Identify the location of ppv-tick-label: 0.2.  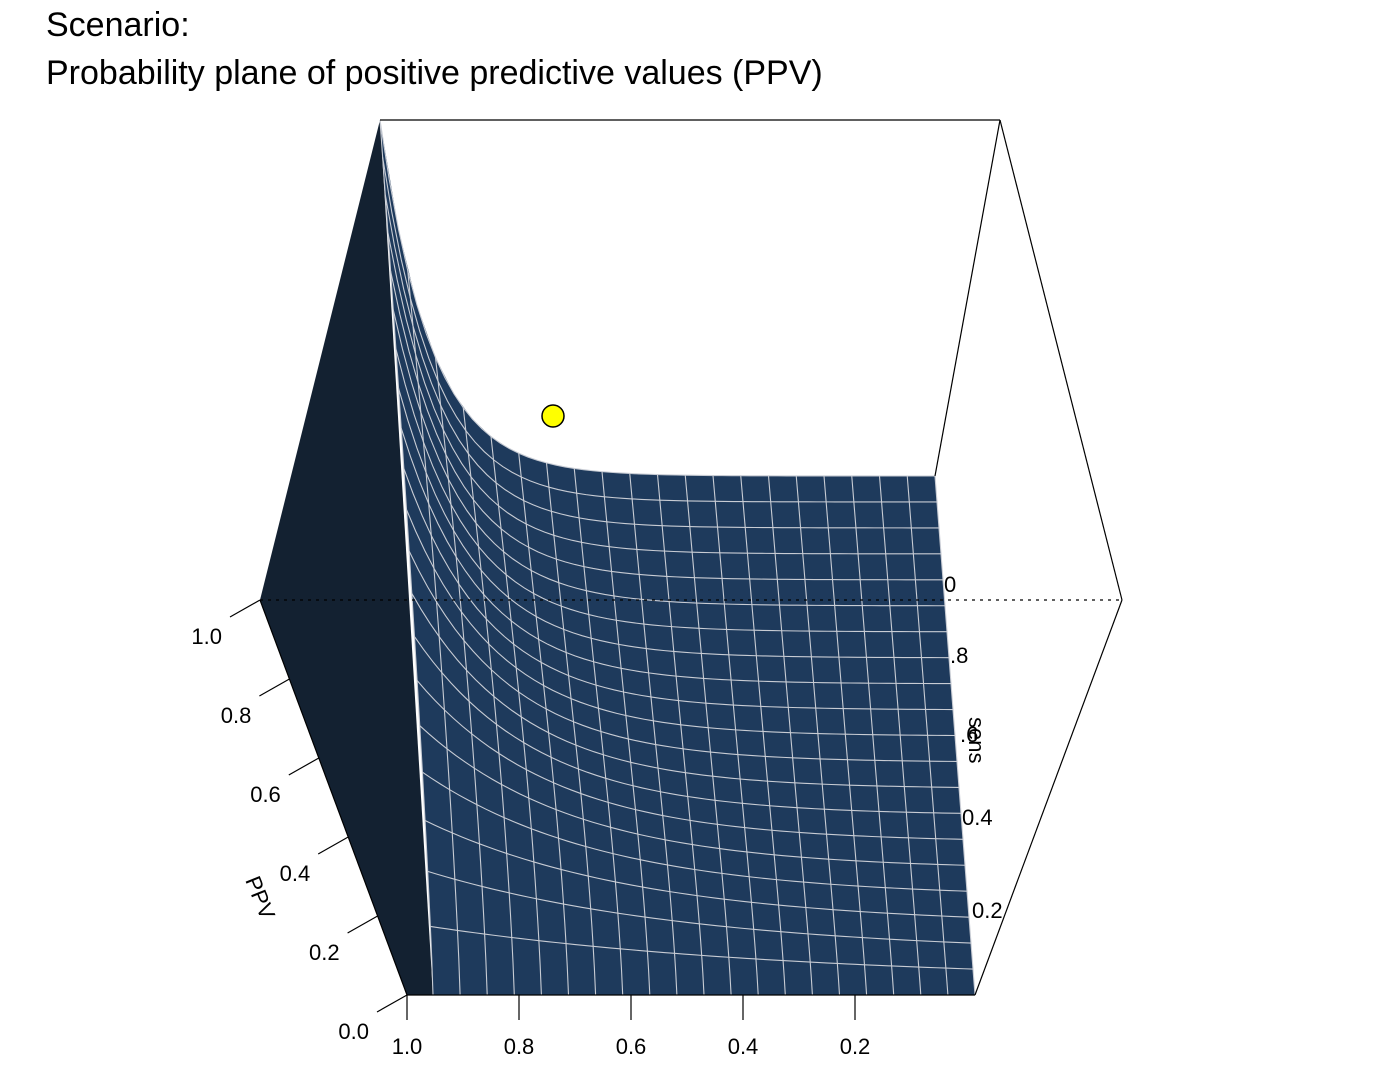
(324, 952).